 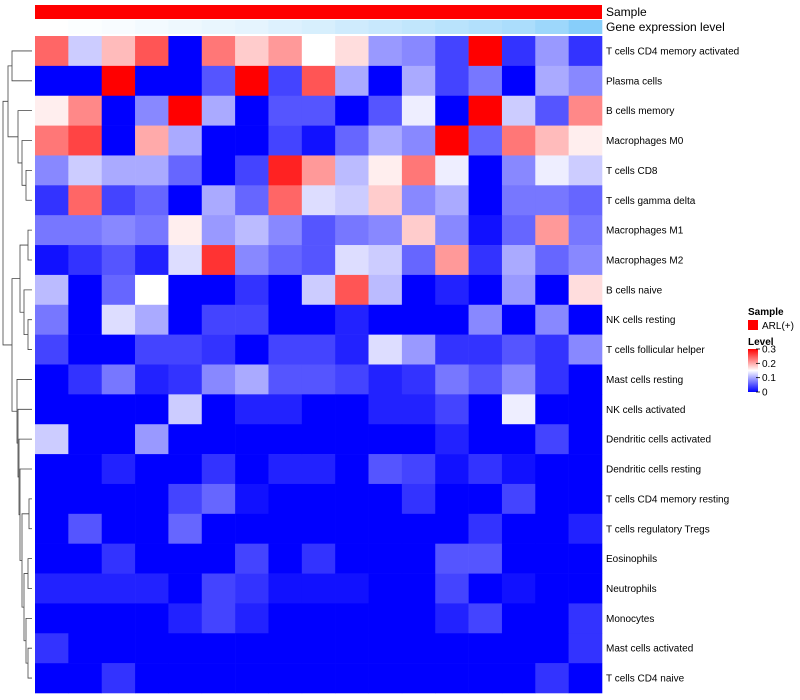 I want to click on row-label: Neutrophils, so click(x=631, y=589).